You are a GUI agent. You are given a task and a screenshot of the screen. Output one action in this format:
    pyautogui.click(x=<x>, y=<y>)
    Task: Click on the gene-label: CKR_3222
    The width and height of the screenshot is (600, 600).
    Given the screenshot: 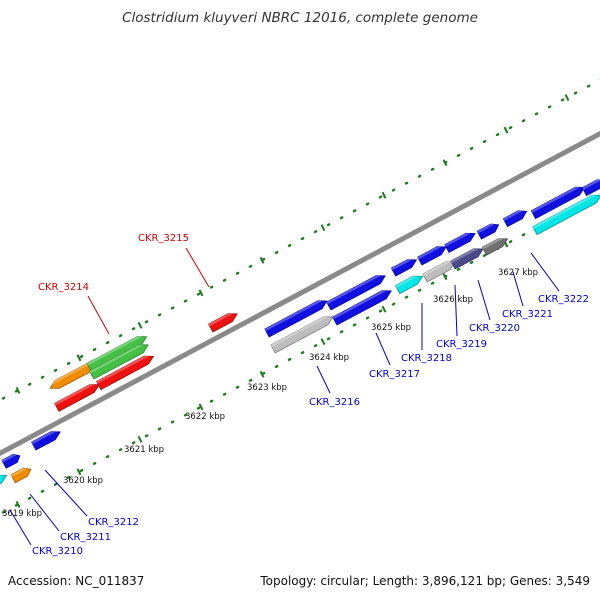 What is the action you would take?
    pyautogui.click(x=563, y=299)
    